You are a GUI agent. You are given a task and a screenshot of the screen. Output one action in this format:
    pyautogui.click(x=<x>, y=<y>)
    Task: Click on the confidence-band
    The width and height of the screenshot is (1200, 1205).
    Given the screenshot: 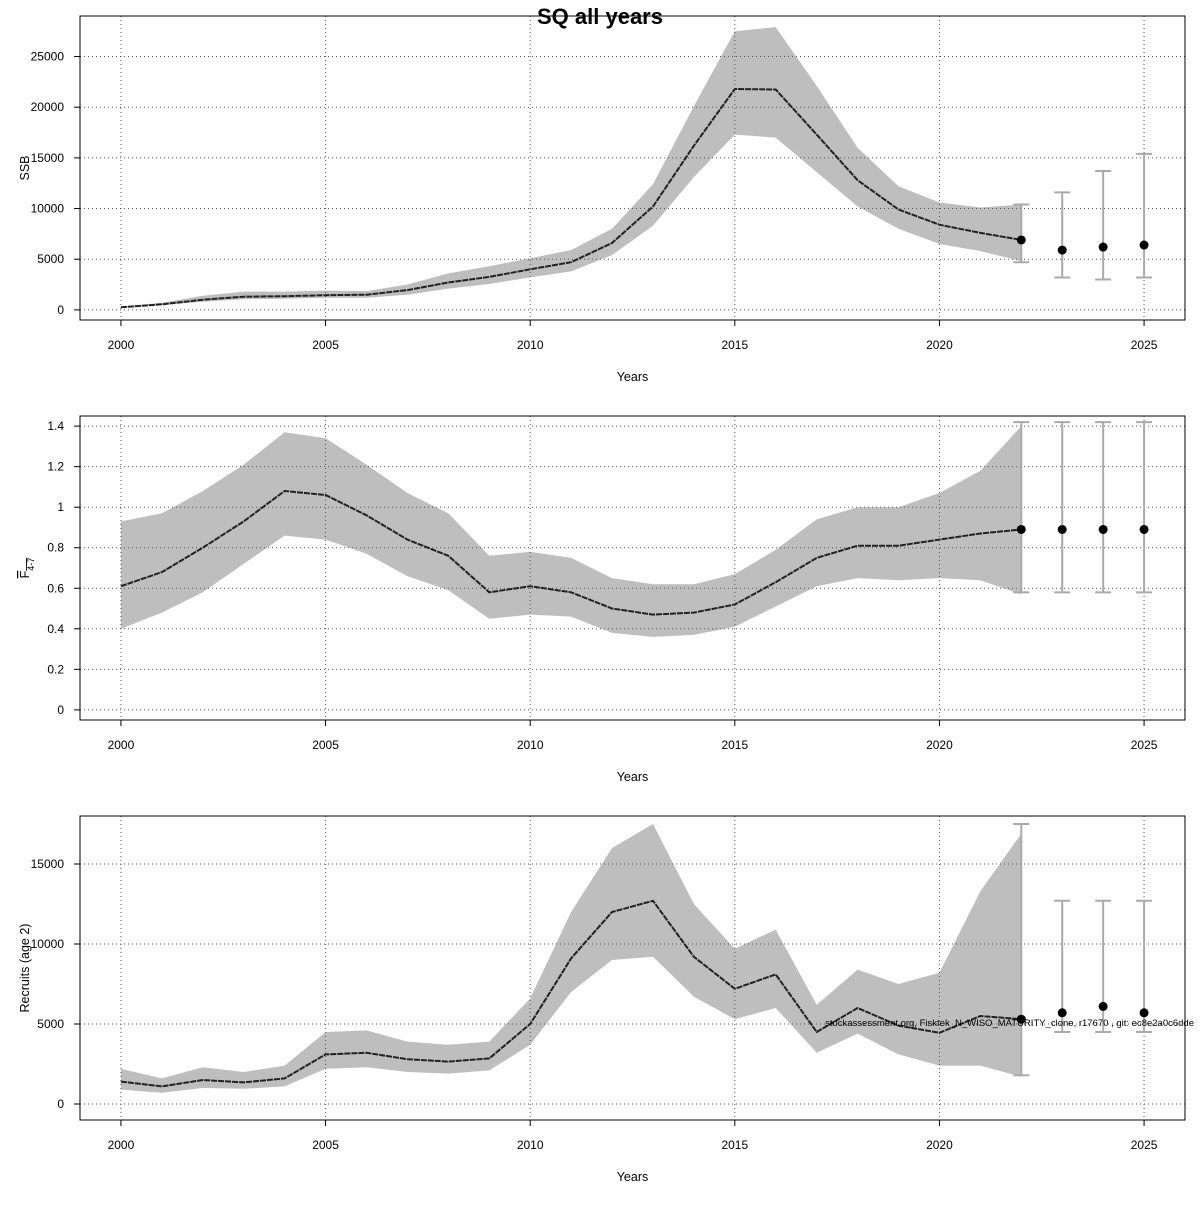 What is the action you would take?
    pyautogui.click(x=571, y=531)
    